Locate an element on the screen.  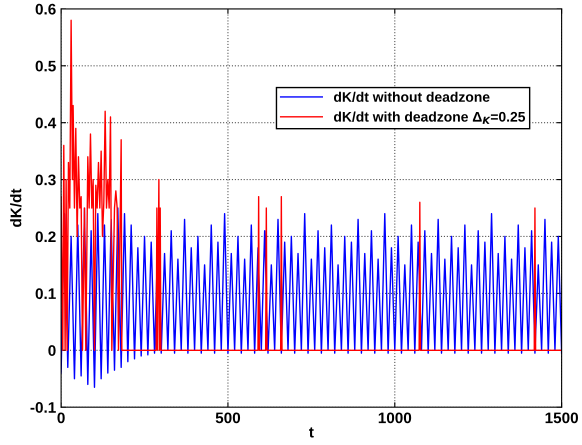
legend-label: dK/dt without deadzone is located at coordinates (412, 97).